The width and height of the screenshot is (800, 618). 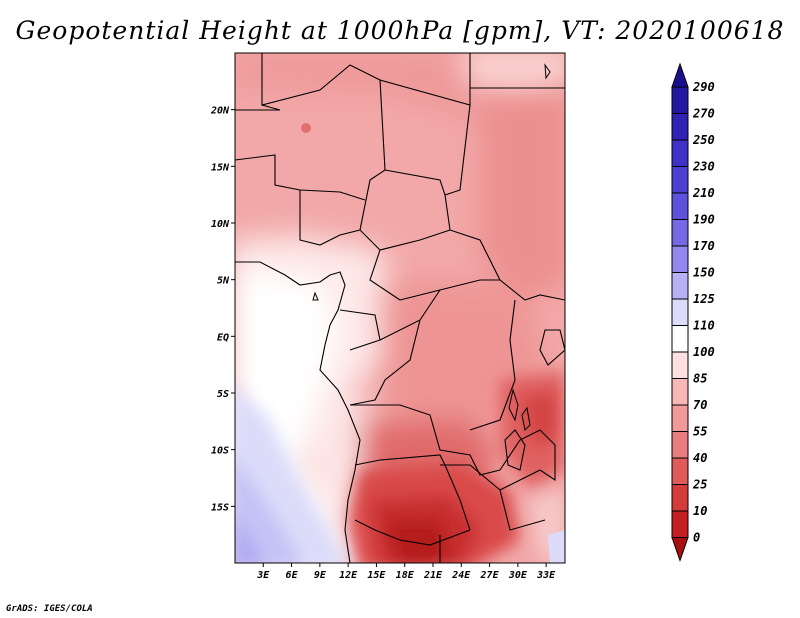 What do you see at coordinates (556, 546) in the screenshot?
I see `se-blue-patch` at bounding box center [556, 546].